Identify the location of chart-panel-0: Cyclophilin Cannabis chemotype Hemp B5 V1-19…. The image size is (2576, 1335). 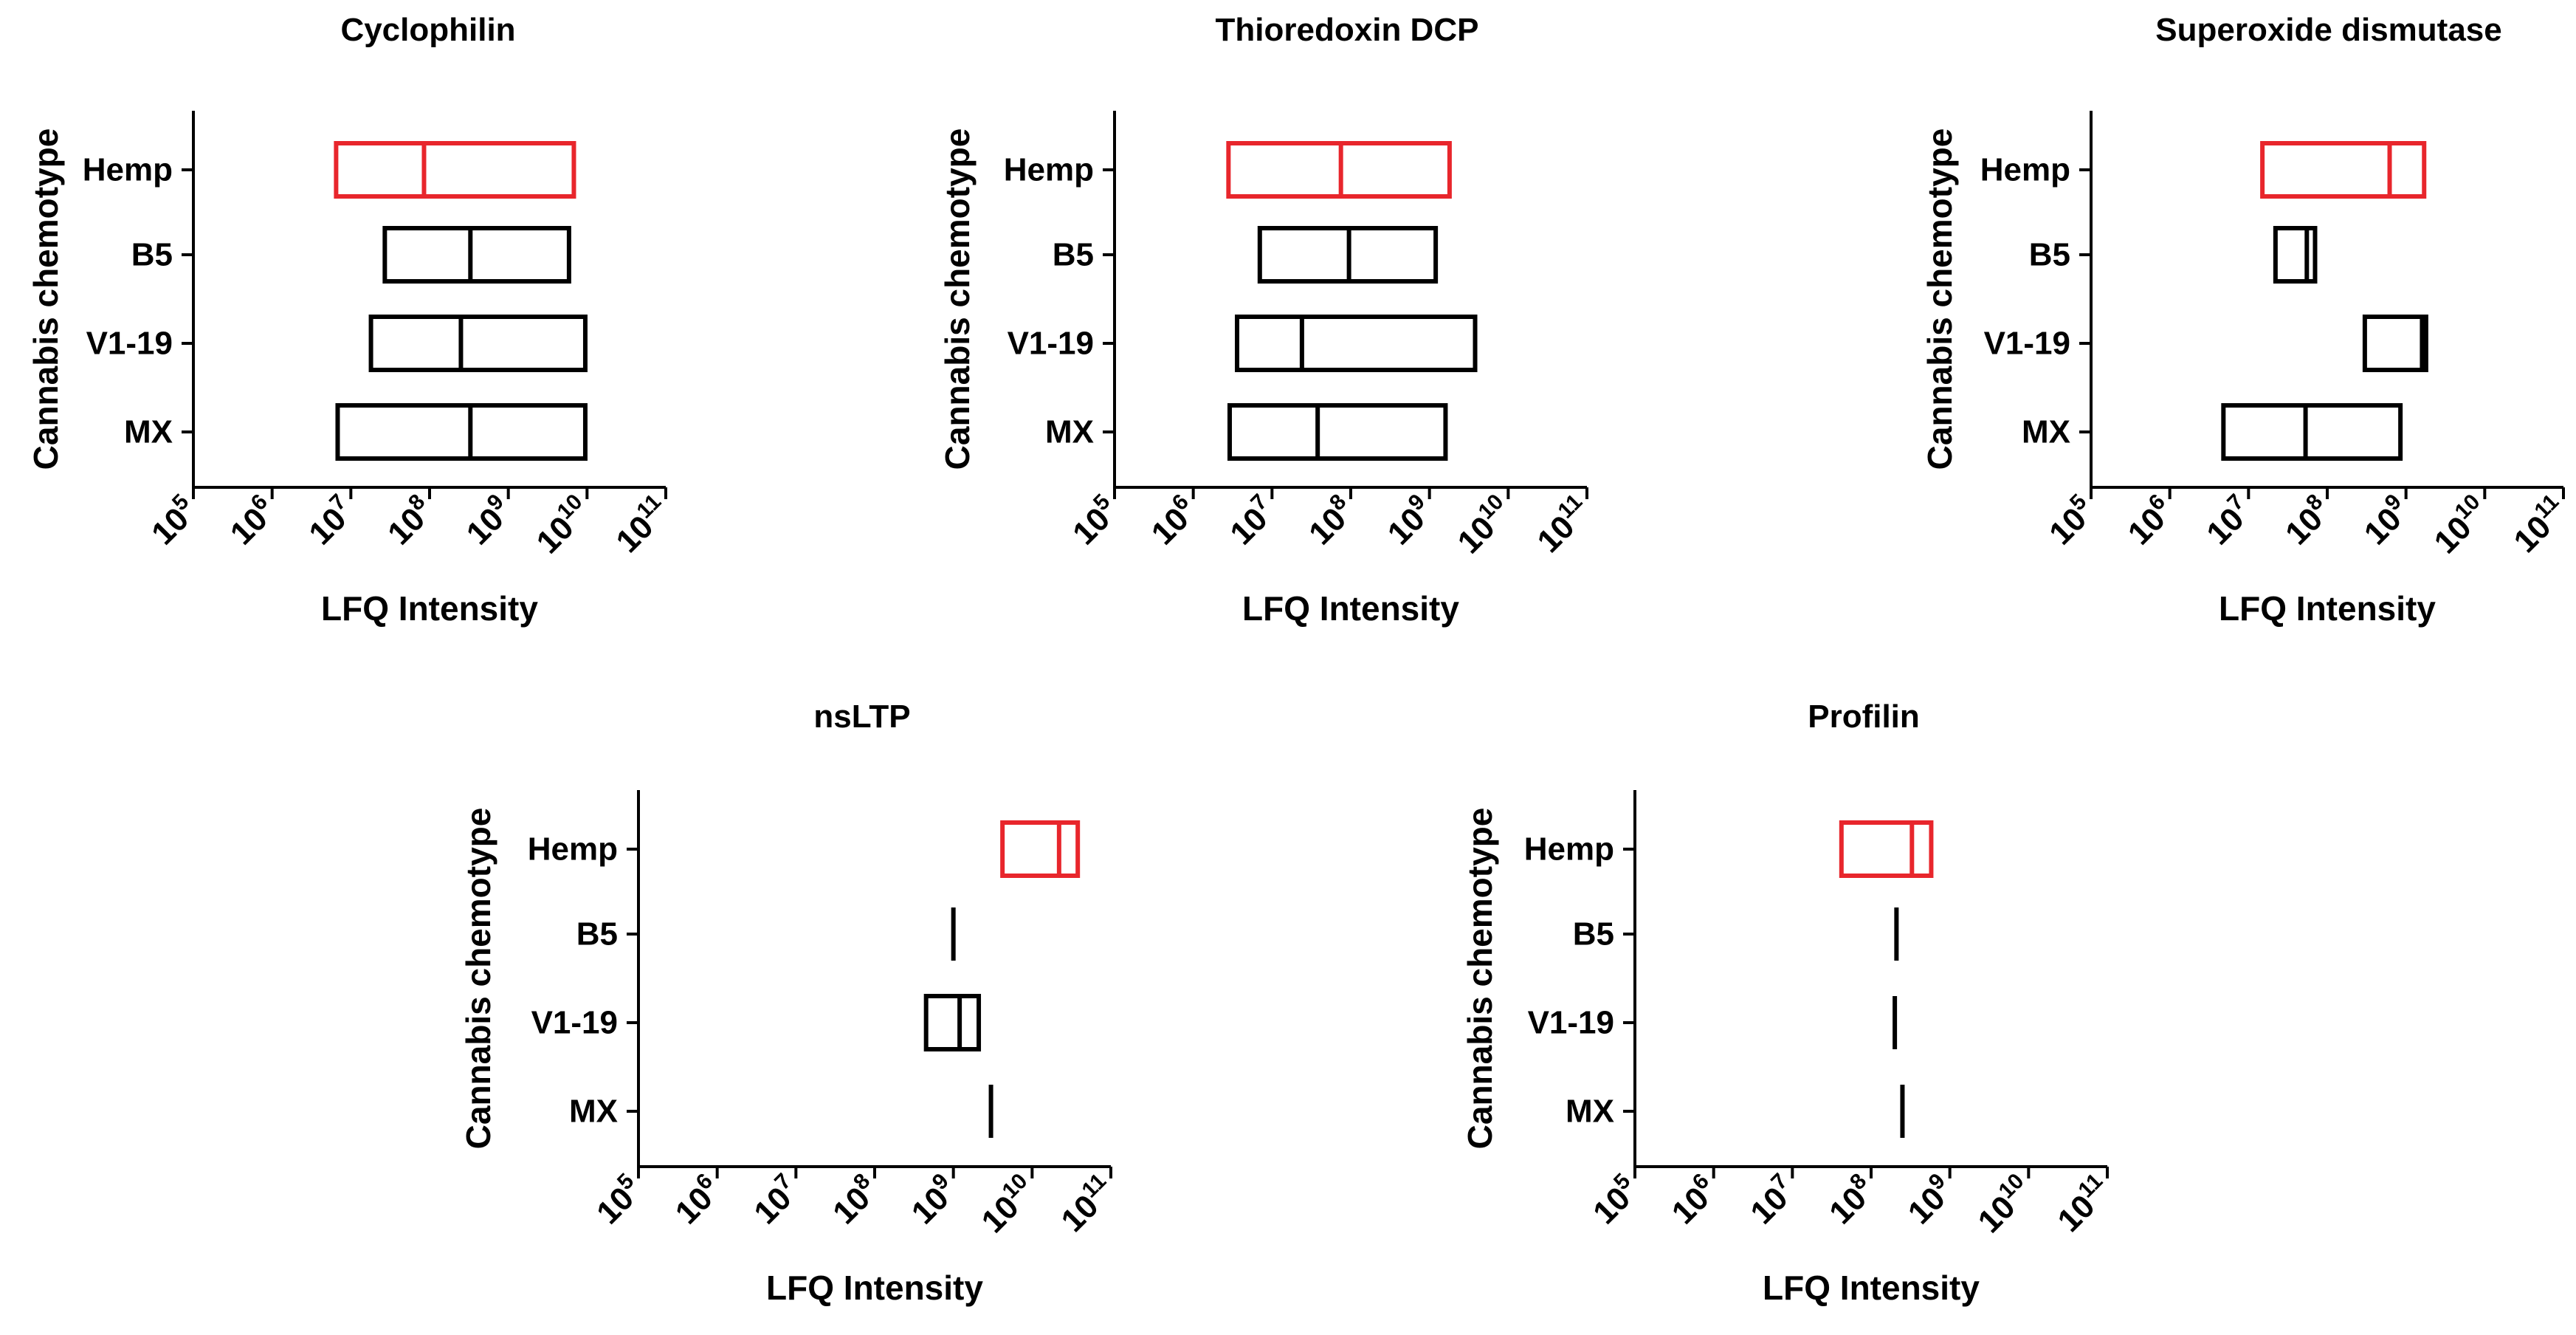
(352, 320).